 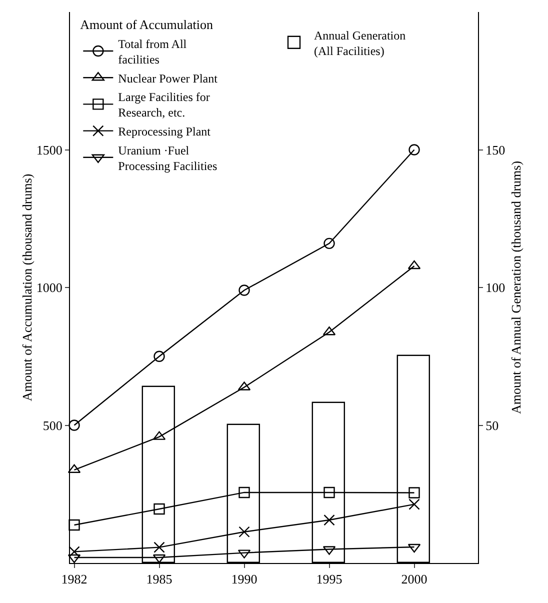 I want to click on y-tick-label: 500, so click(x=52, y=425).